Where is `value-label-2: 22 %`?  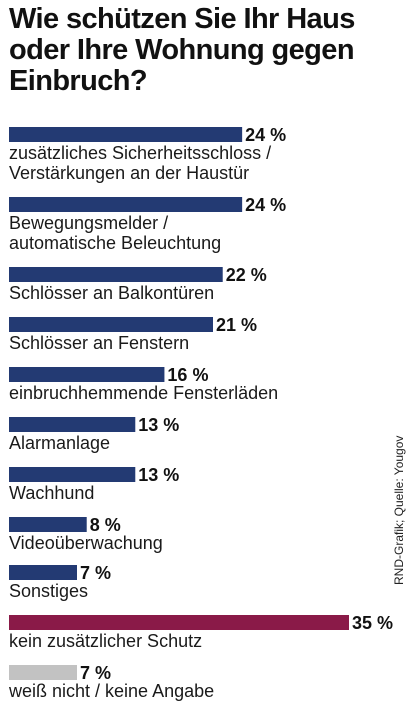 value-label-2: 22 % is located at coordinates (246, 275).